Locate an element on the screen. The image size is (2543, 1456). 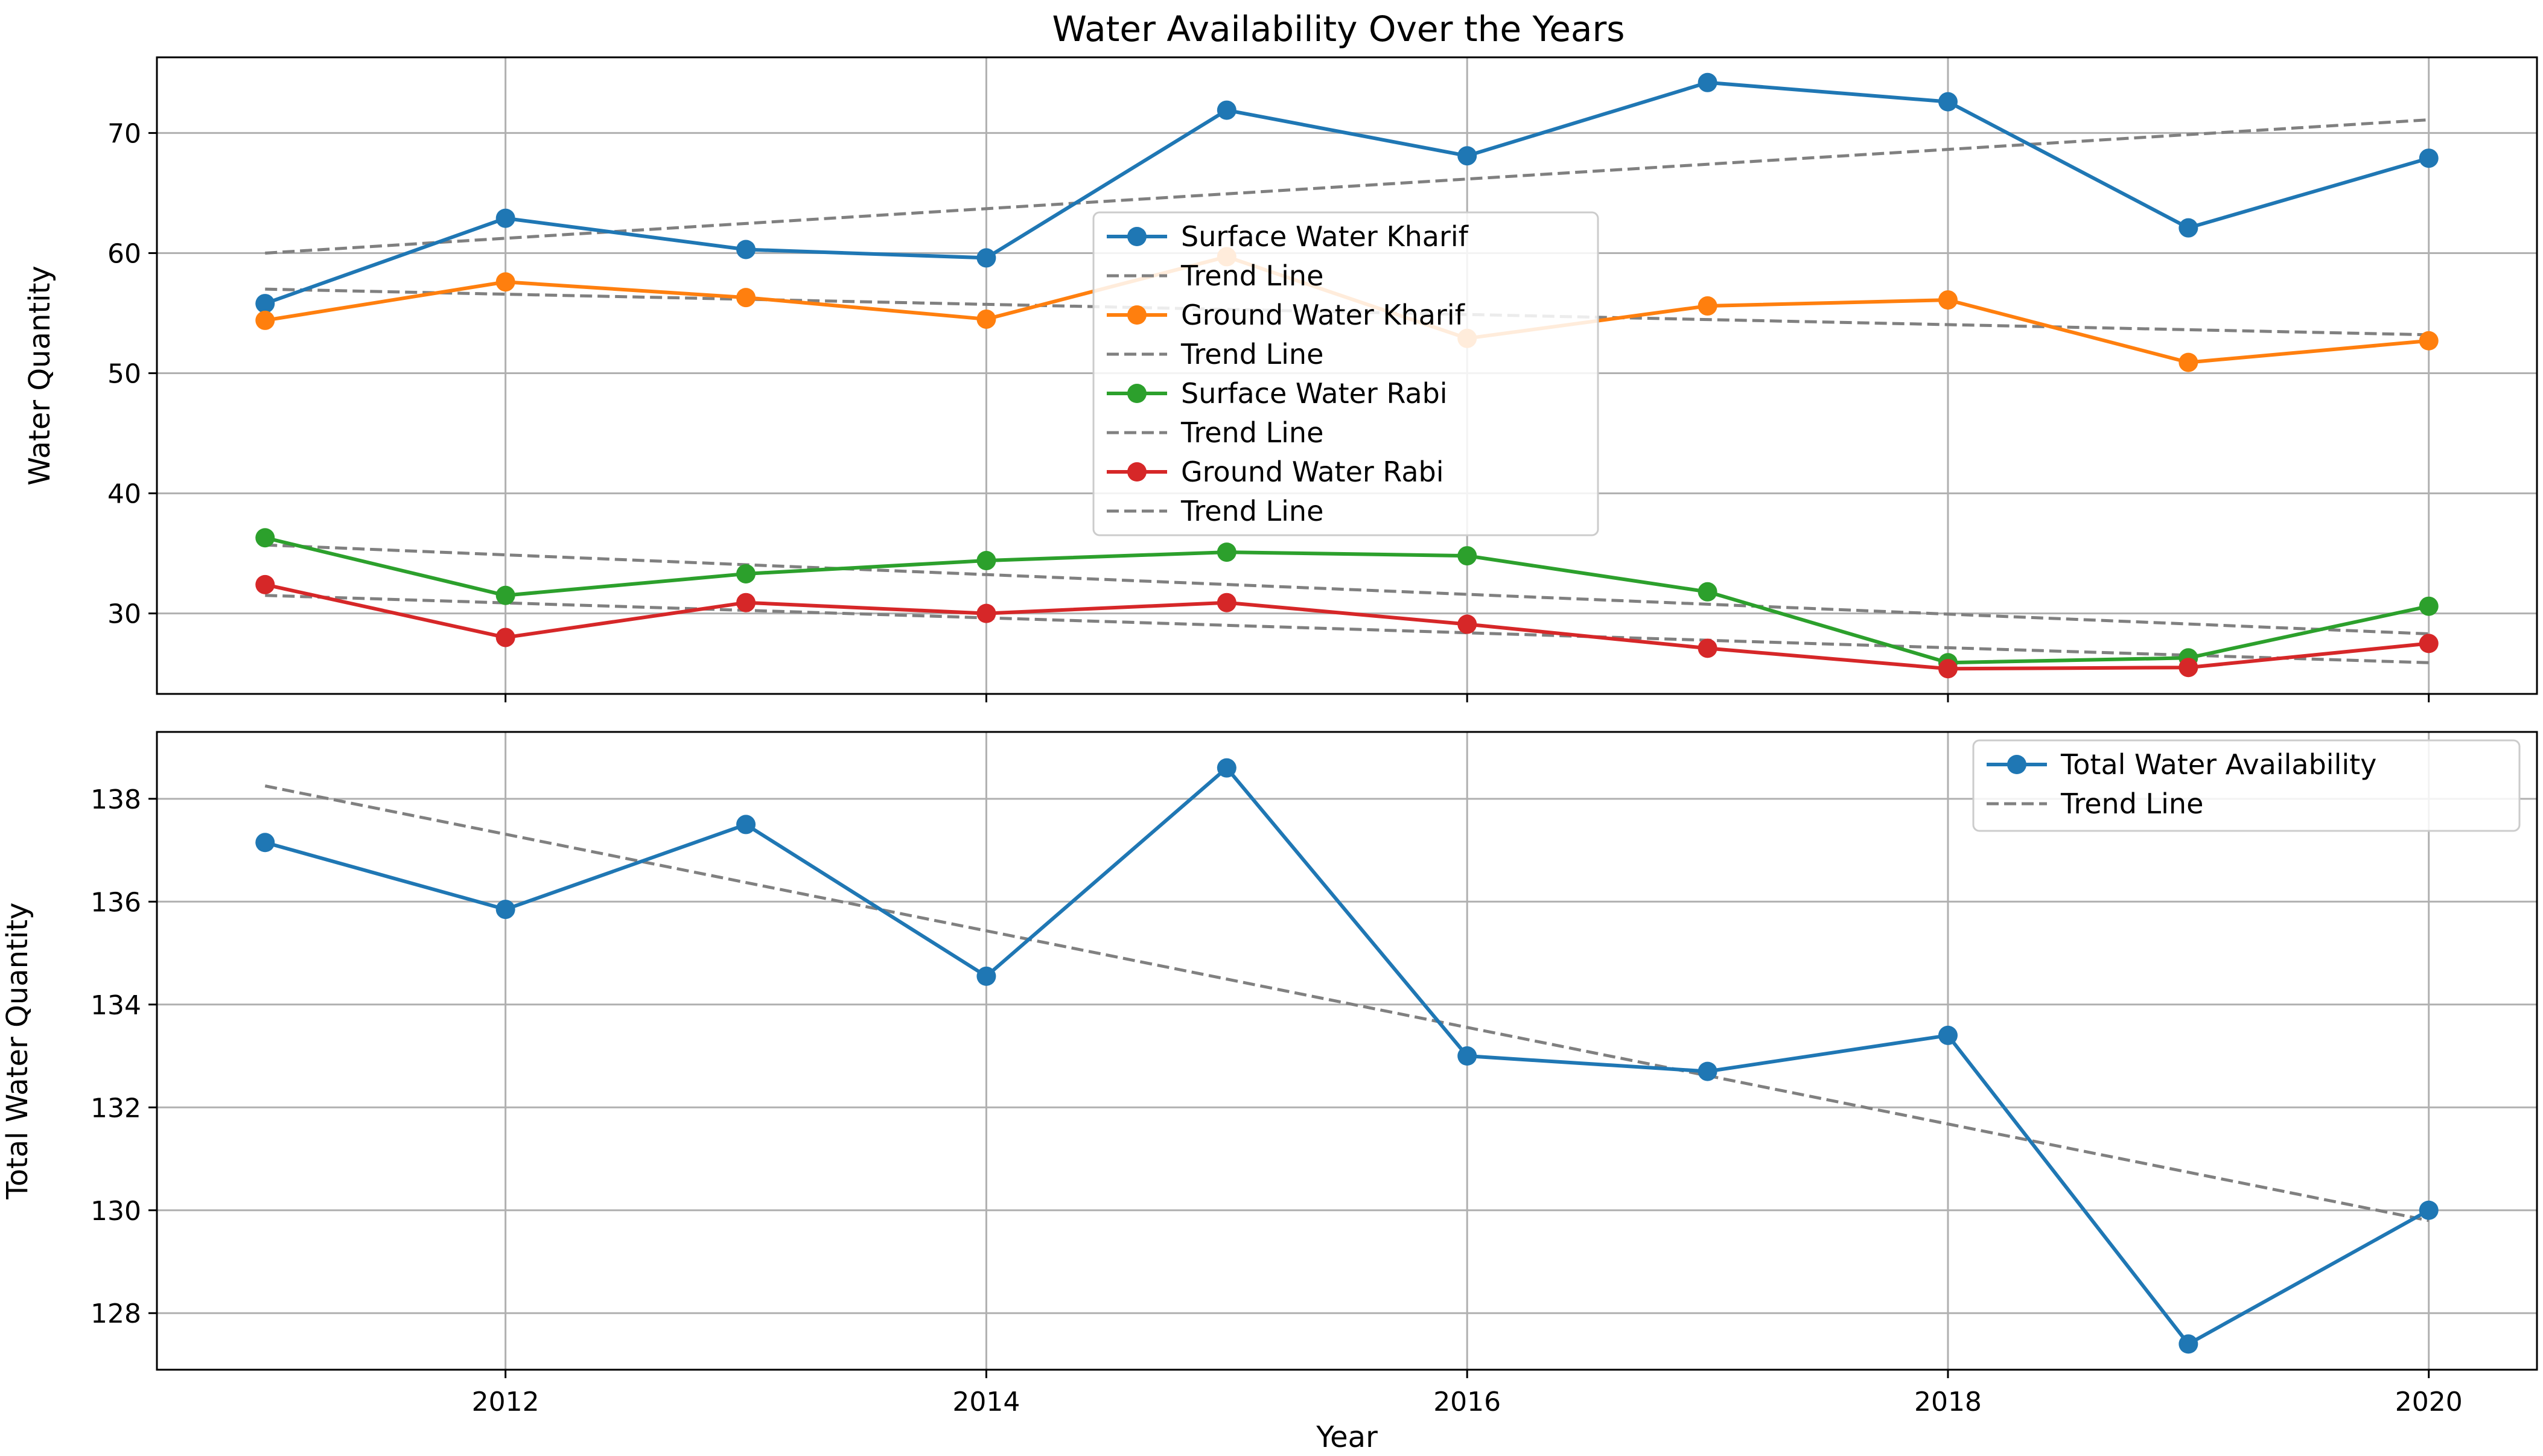
y-tick-label: 132 is located at coordinates (116, 1108).